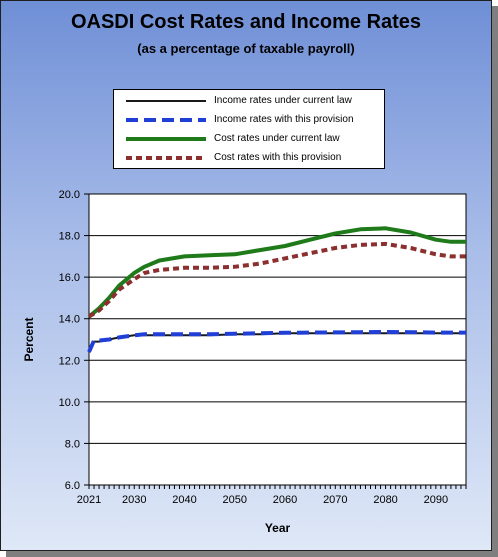 This screenshot has width=498, height=557. I want to click on legend-item-income-provision: Income rates with this provision, so click(249, 120).